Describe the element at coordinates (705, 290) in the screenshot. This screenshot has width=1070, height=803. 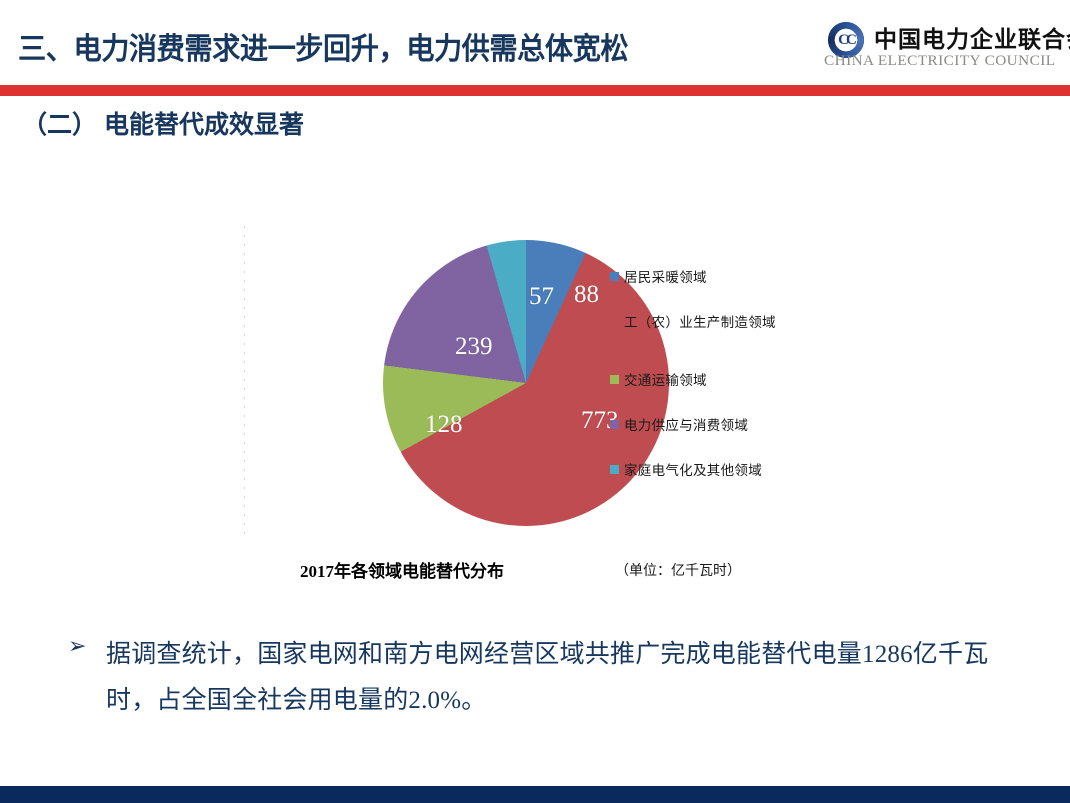
I see `legend-item: 居民采暖领域` at that location.